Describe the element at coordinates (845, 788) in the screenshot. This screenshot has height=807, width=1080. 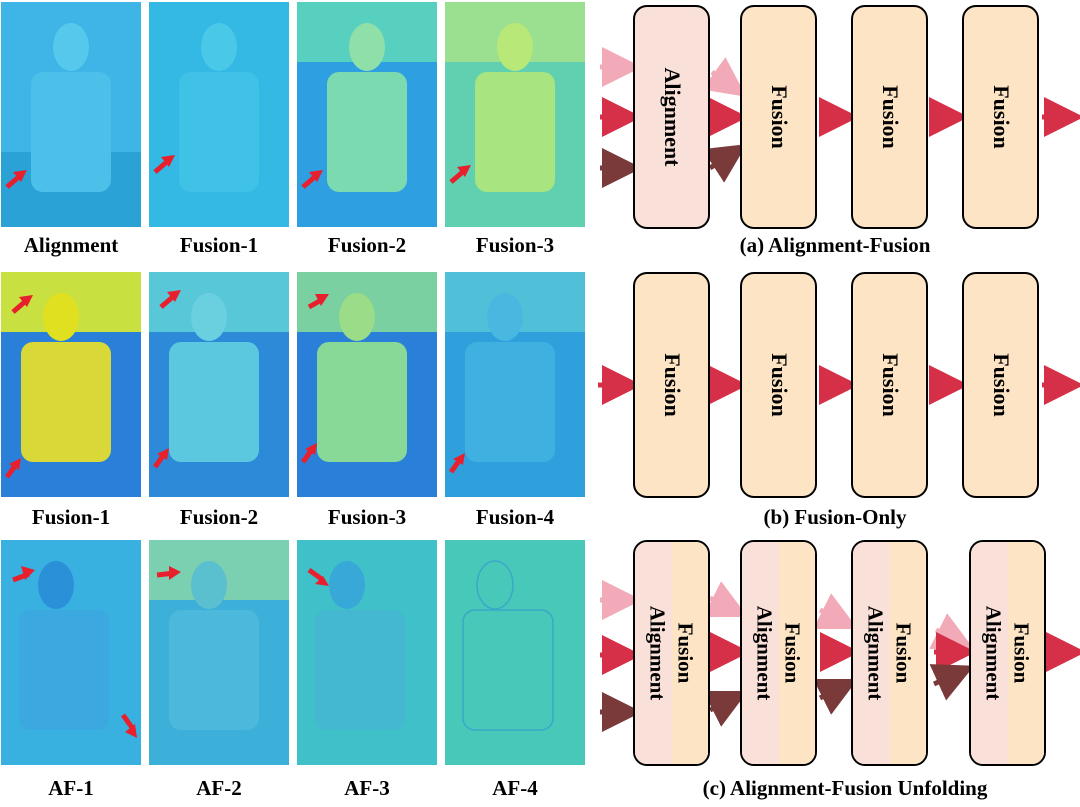
I see `caption-c: (c) Alignment-Fusion Unfolding` at that location.